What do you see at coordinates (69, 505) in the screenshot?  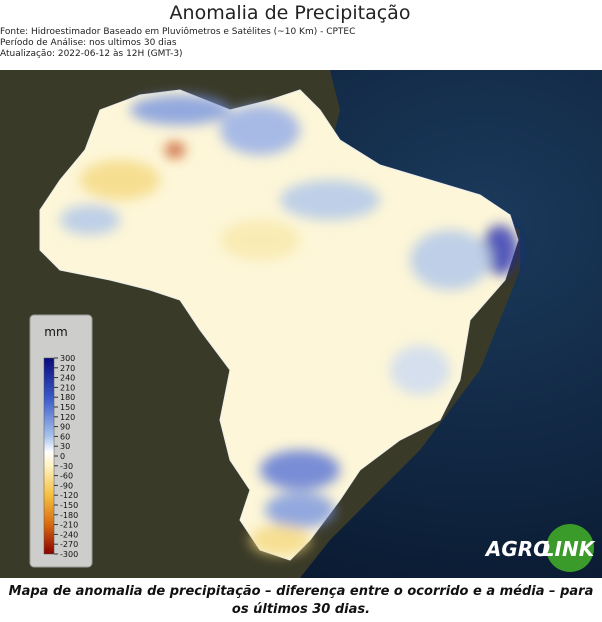 I see `colorbar-tick-label: -150` at bounding box center [69, 505].